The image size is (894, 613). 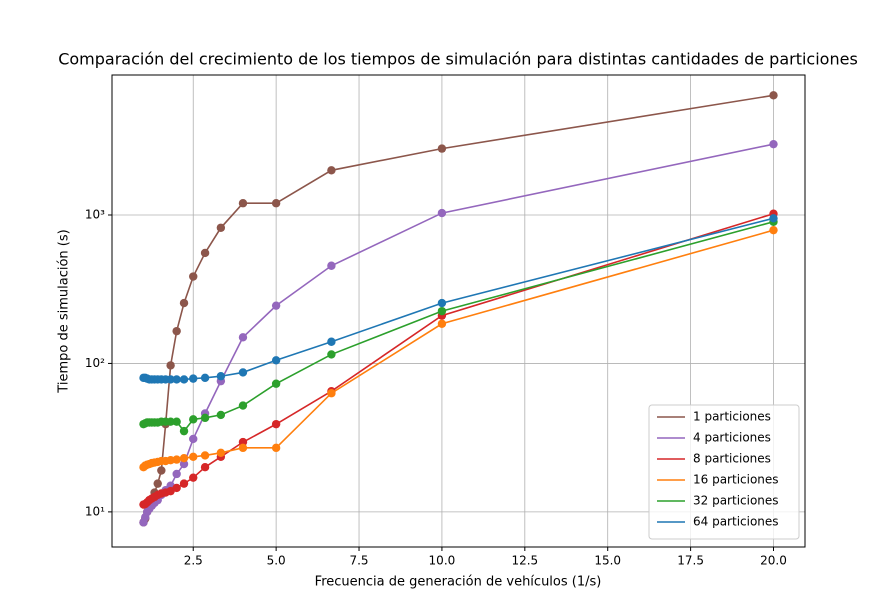 I want to click on legend-label: 32 particiones, so click(x=736, y=501).